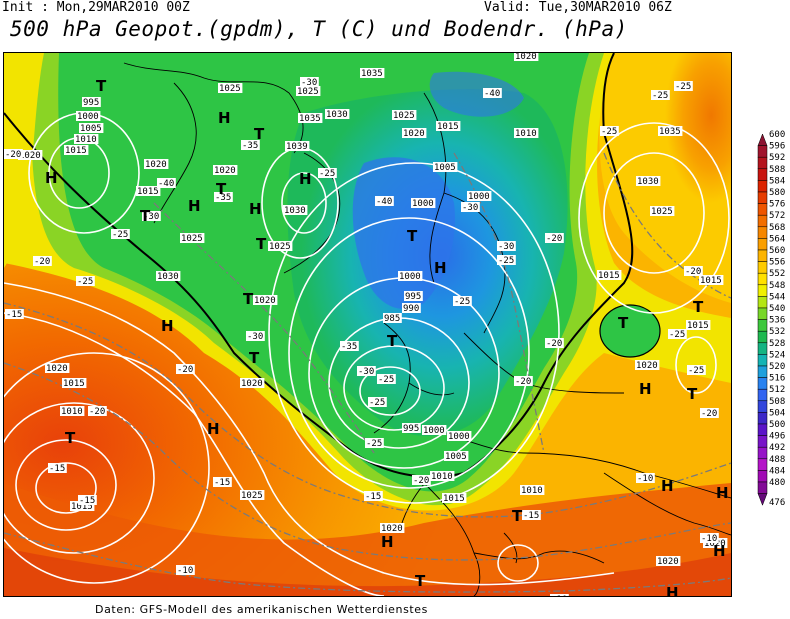  Describe the element at coordinates (777, 205) in the screenshot. I see `legend-value: 576` at that location.